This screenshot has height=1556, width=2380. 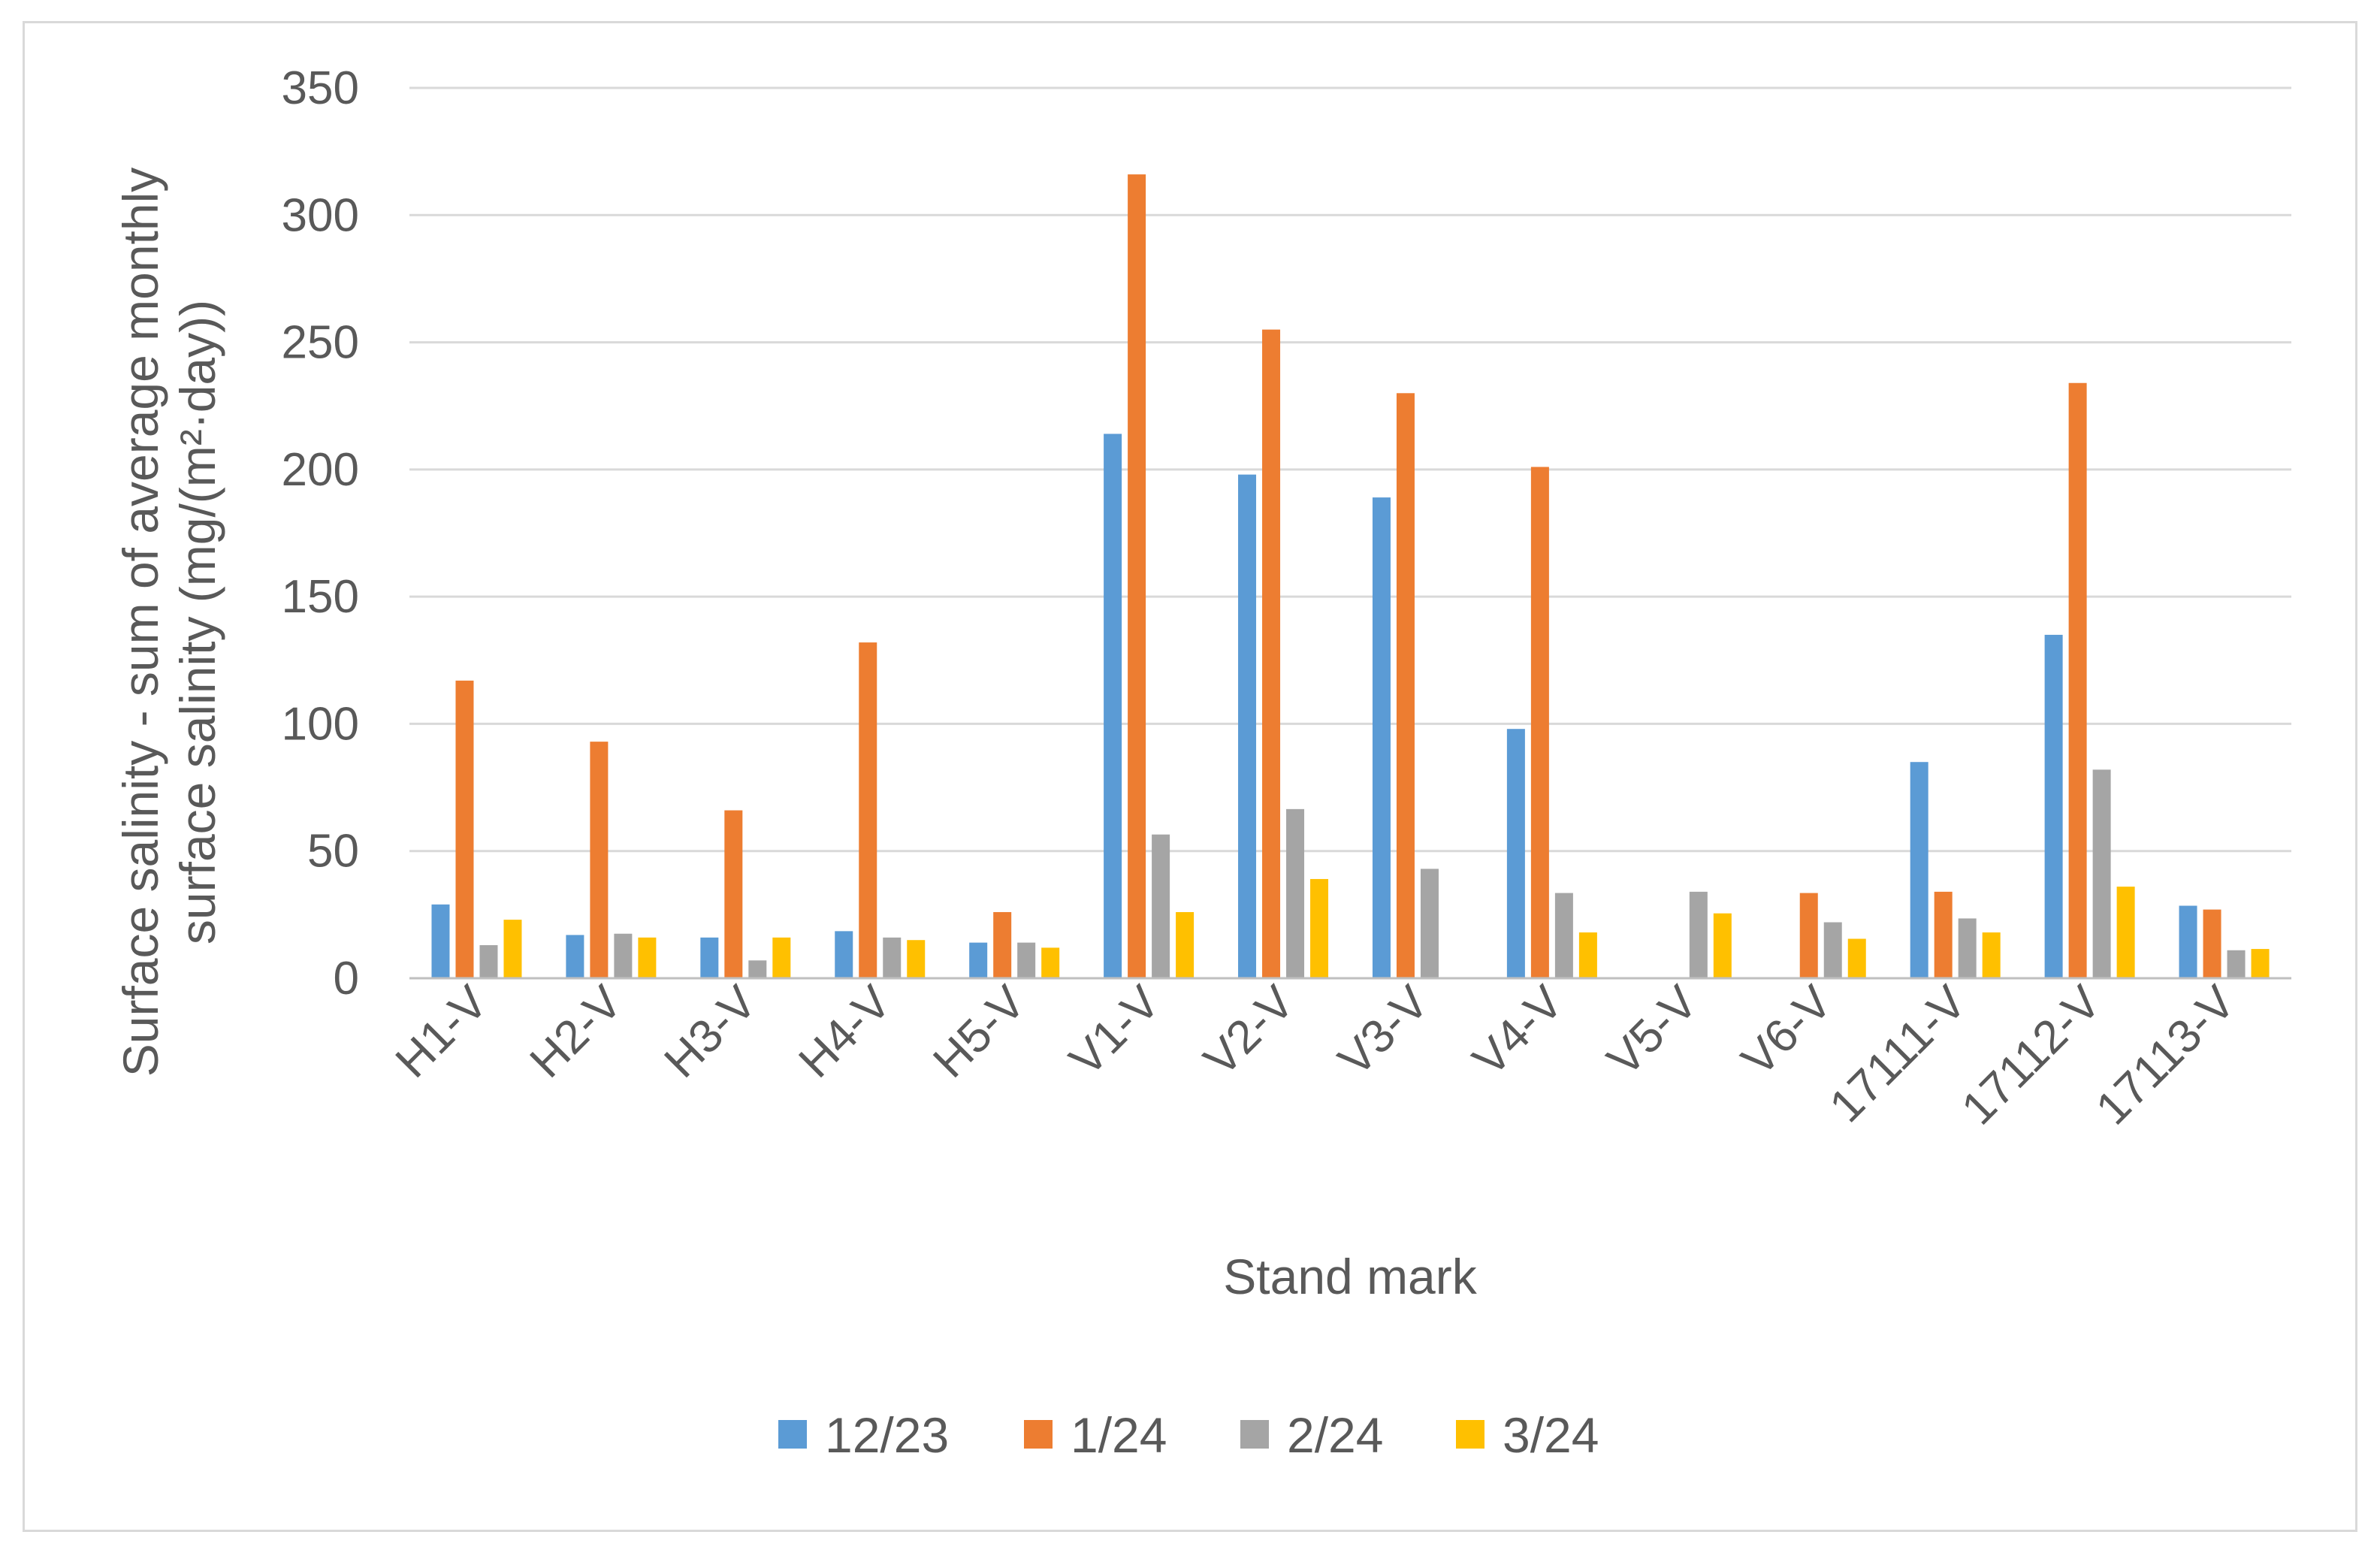 I want to click on x-tick-label: 17113-V, so click(x=2166, y=1055).